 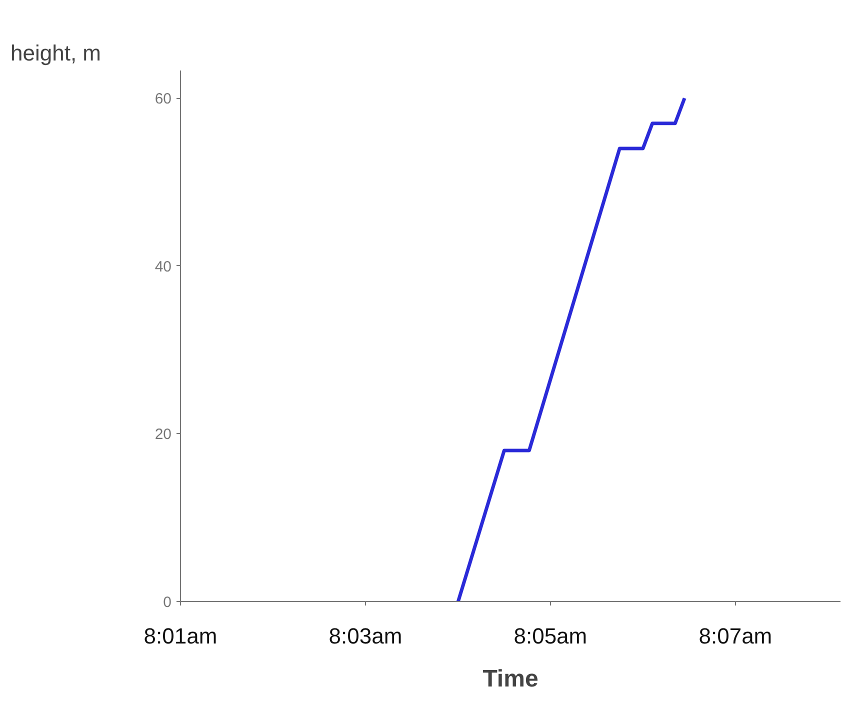 I want to click on y-tick-label: 60, so click(x=163, y=99).